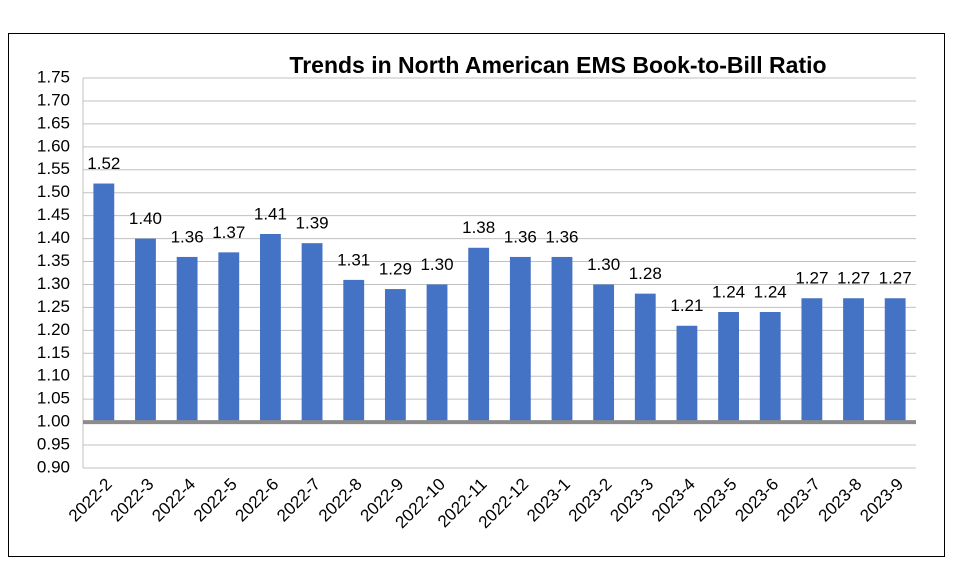  Describe the element at coordinates (645, 273) in the screenshot. I see `value-label: 1.28` at that location.